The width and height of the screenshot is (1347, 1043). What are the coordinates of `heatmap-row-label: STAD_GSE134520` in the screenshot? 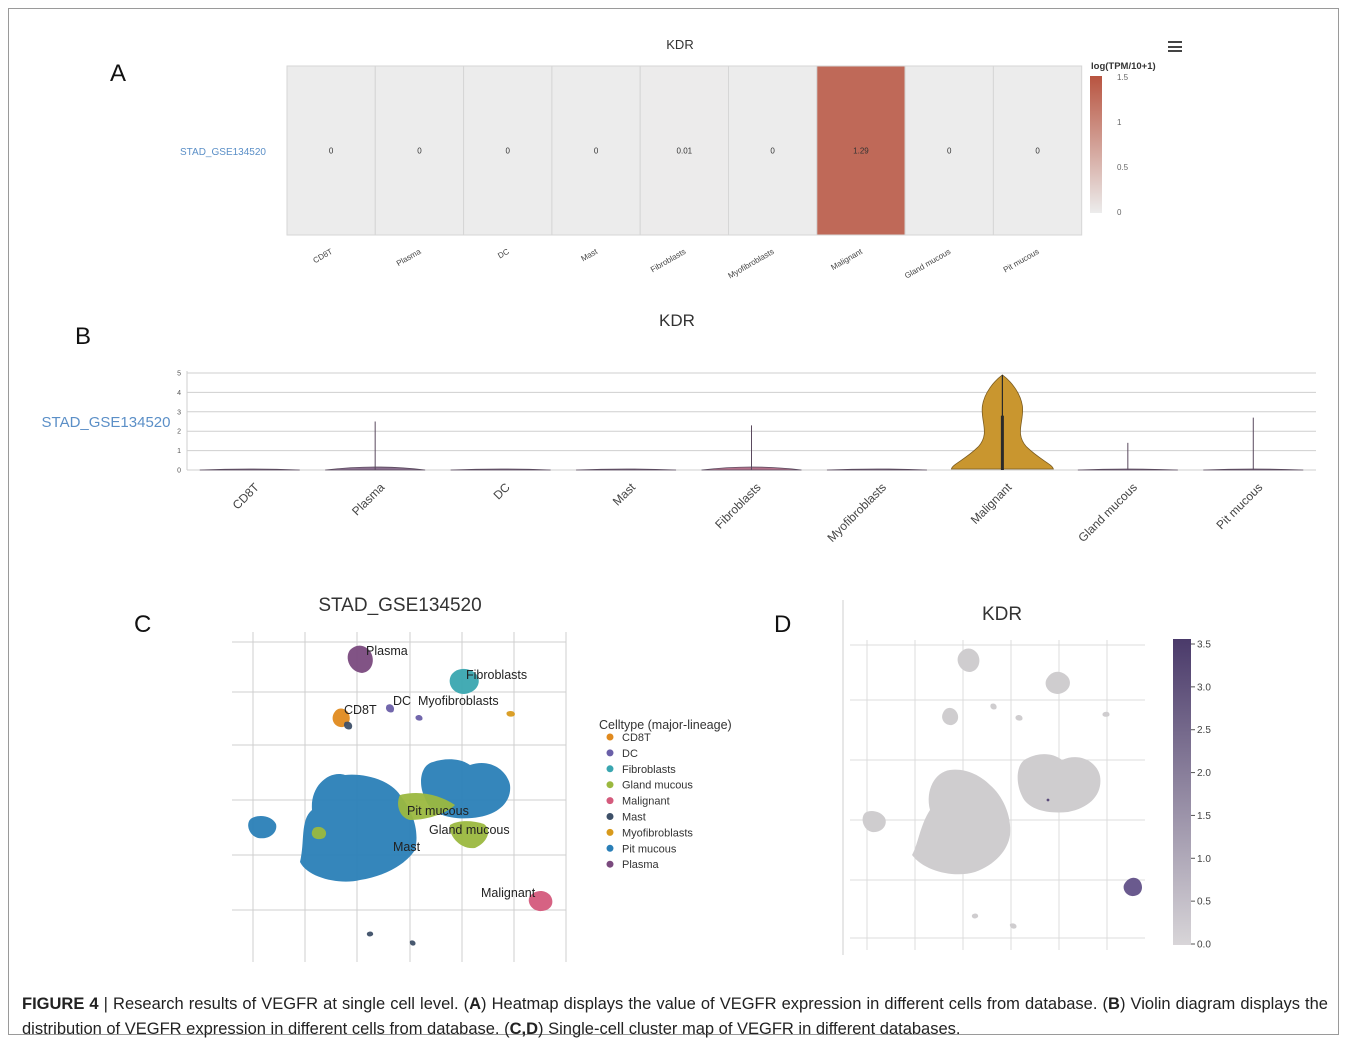 It's located at (223, 152).